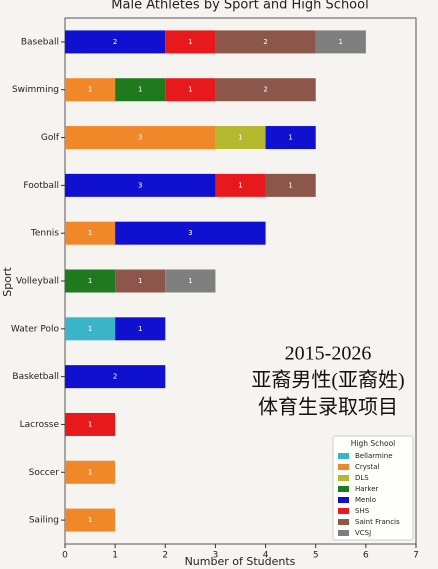 This screenshot has height=569, width=438. Describe the element at coordinates (365, 500) in the screenshot. I see `legend-label: Menlo` at that location.